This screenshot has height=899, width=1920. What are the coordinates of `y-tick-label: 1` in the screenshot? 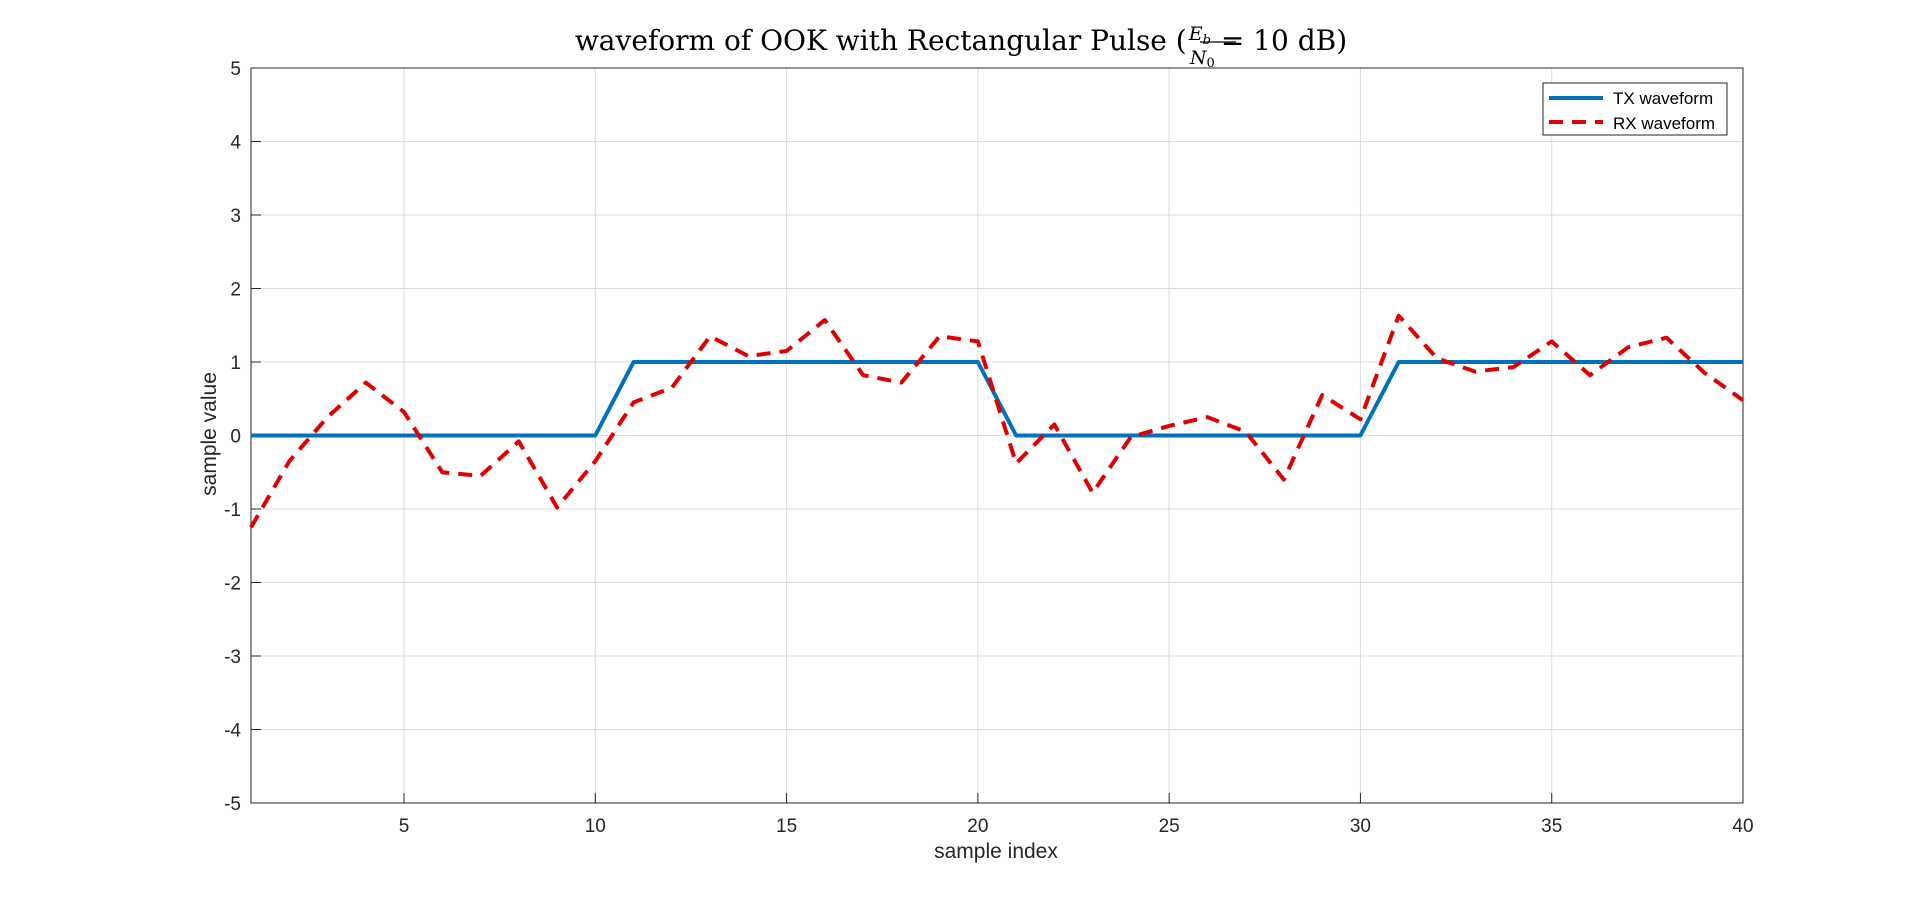 It's located at (235, 363).